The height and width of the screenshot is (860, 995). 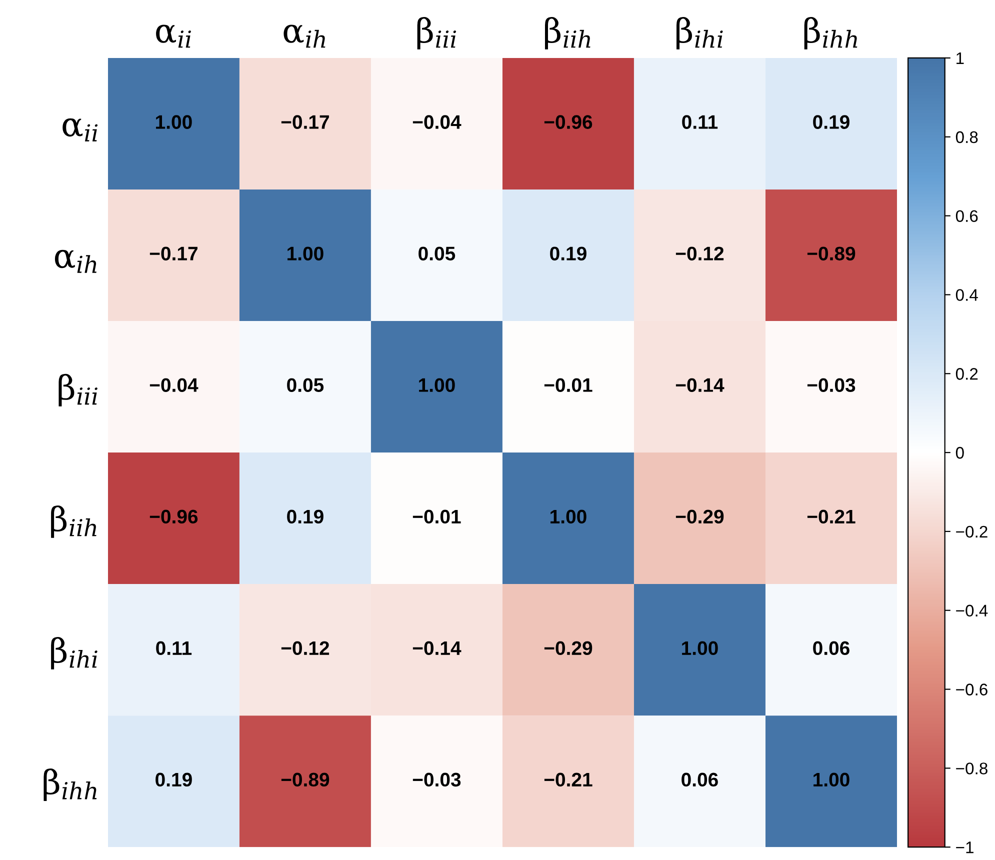 I want to click on y-tick-label: α$_{ih}$, so click(x=75, y=261).